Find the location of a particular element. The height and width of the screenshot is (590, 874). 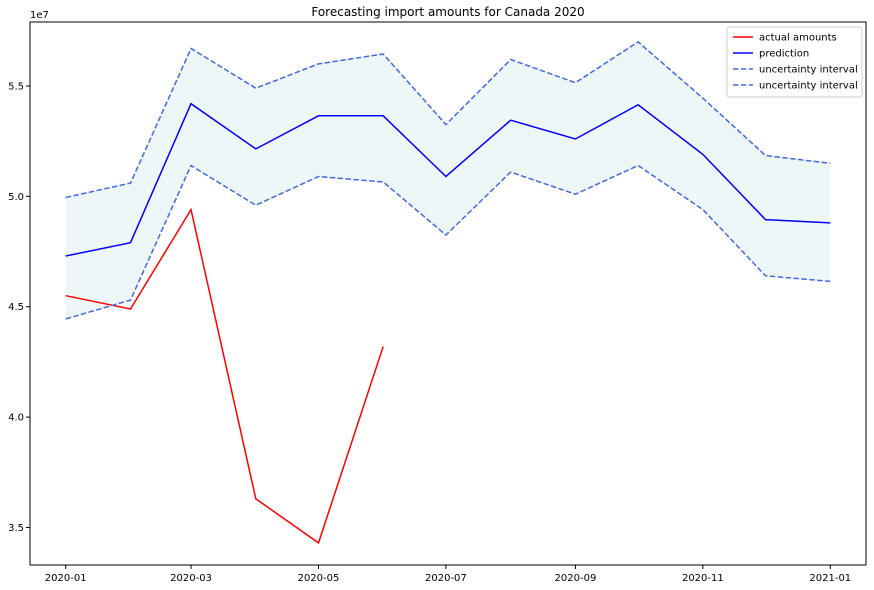

y-tick-label: 5.0 is located at coordinates (16, 197).